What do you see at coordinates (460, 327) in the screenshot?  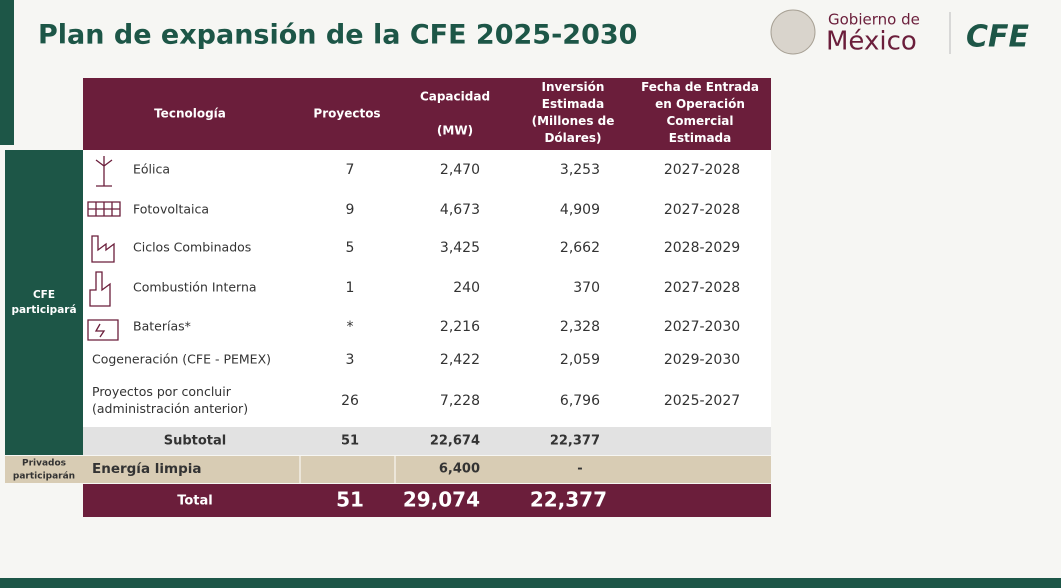 I see `capacidad: 2,216` at bounding box center [460, 327].